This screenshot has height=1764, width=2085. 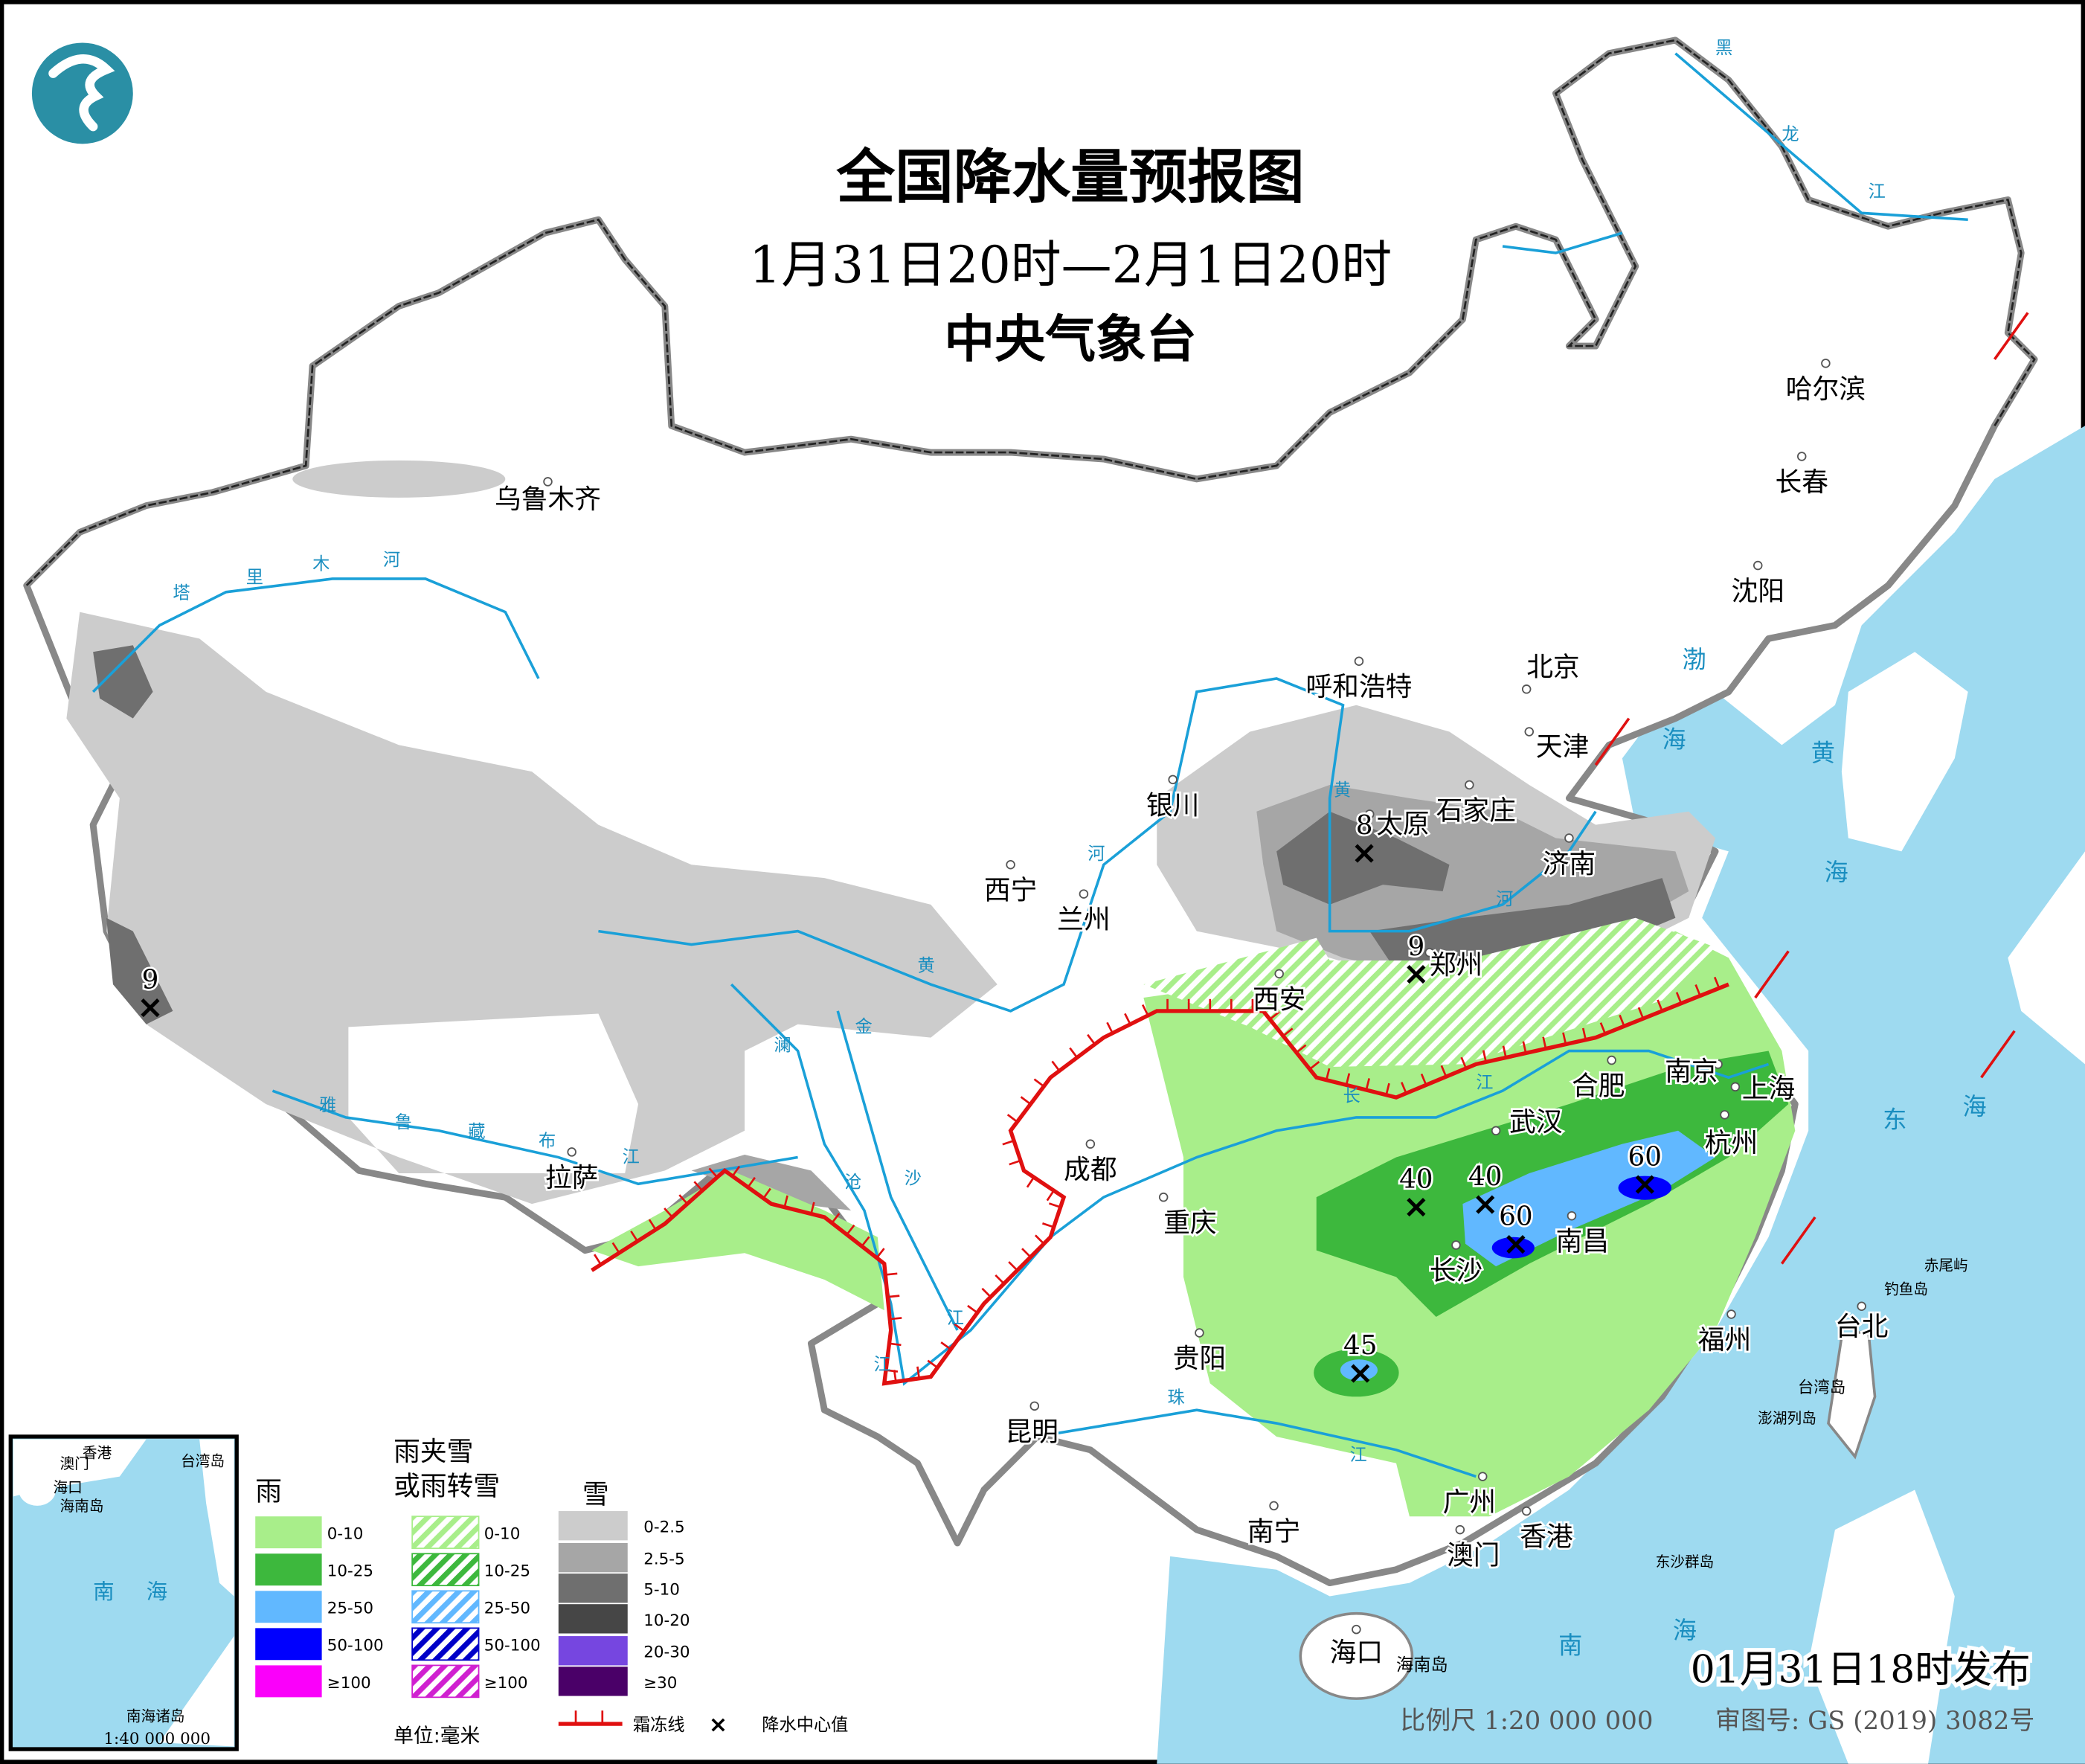 I want to click on inset-label: 海口, so click(x=69, y=1487).